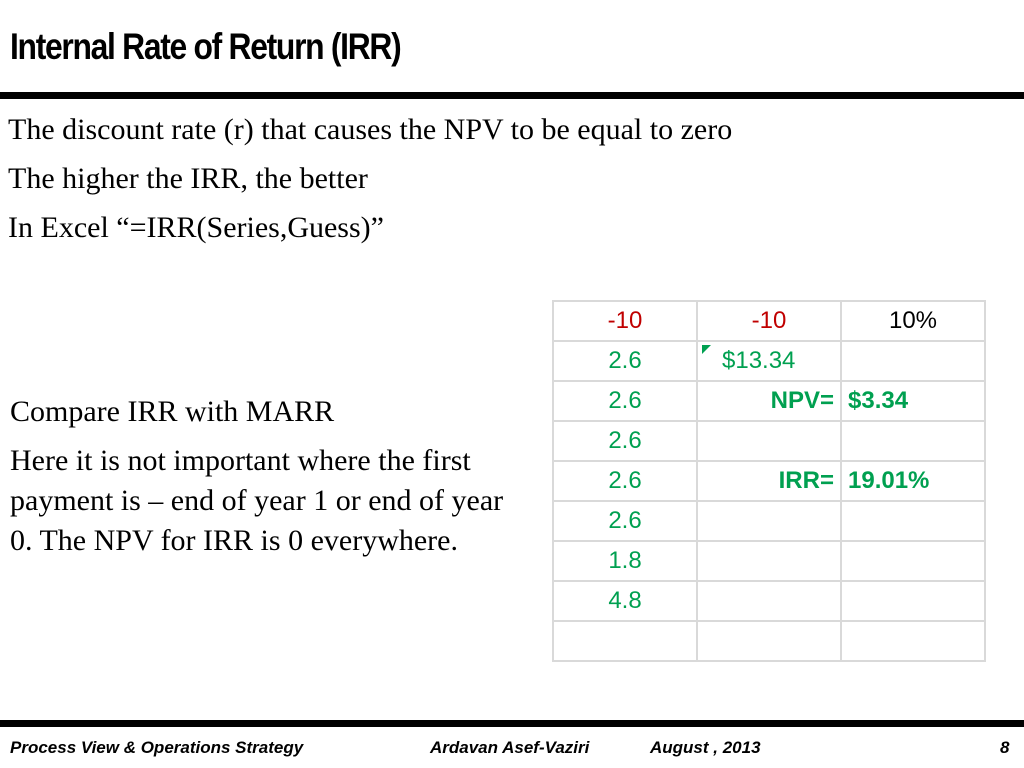  What do you see at coordinates (512, 95) in the screenshot?
I see `title-divider` at bounding box center [512, 95].